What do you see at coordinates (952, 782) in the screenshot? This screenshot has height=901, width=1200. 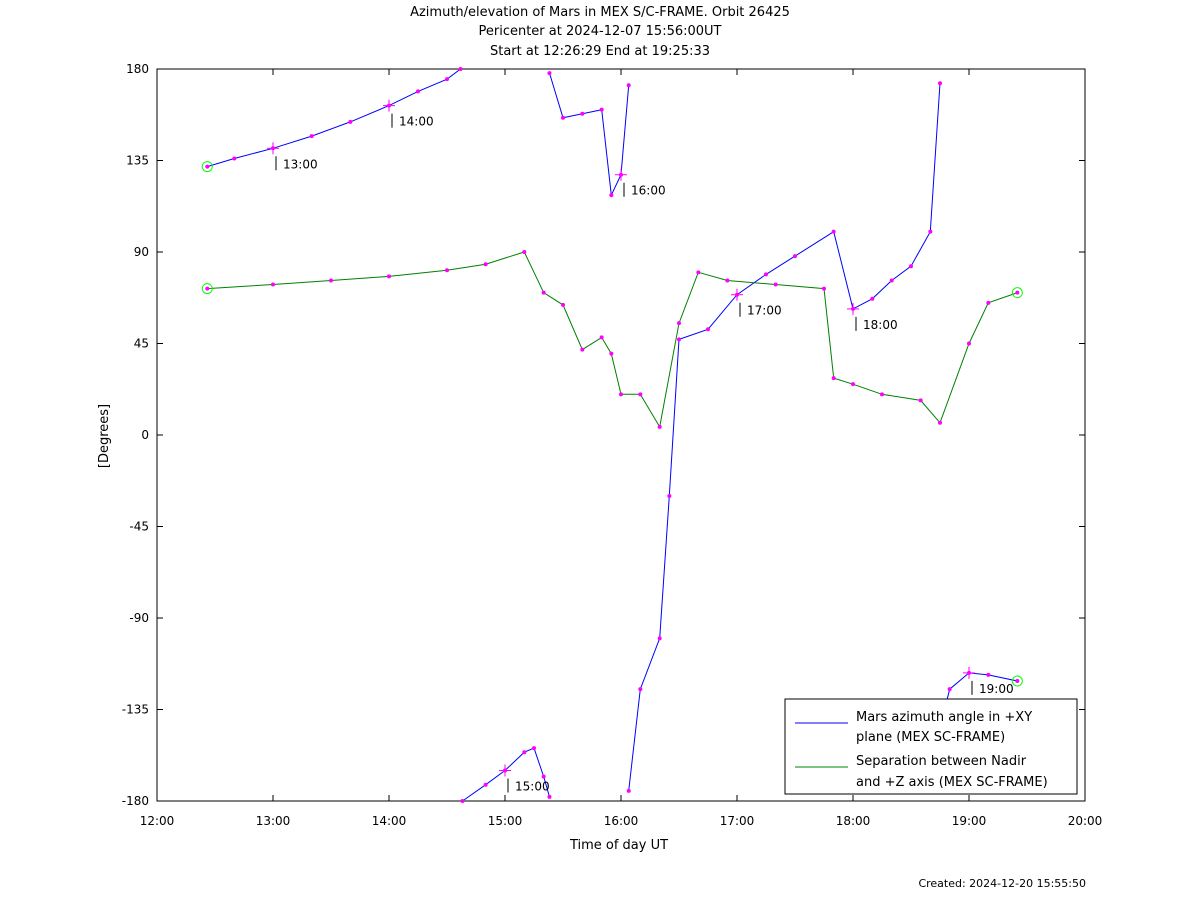 I see `legend-separation-line-2: and +Z axis (MEX SC-FRAME)` at bounding box center [952, 782].